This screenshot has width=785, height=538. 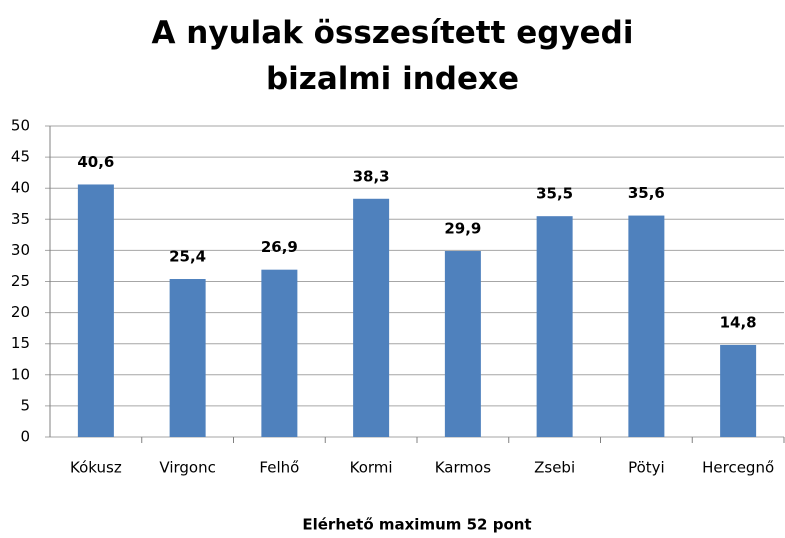 I want to click on x-axis-label: Elérhető maximum 52 pont, so click(x=416, y=525).